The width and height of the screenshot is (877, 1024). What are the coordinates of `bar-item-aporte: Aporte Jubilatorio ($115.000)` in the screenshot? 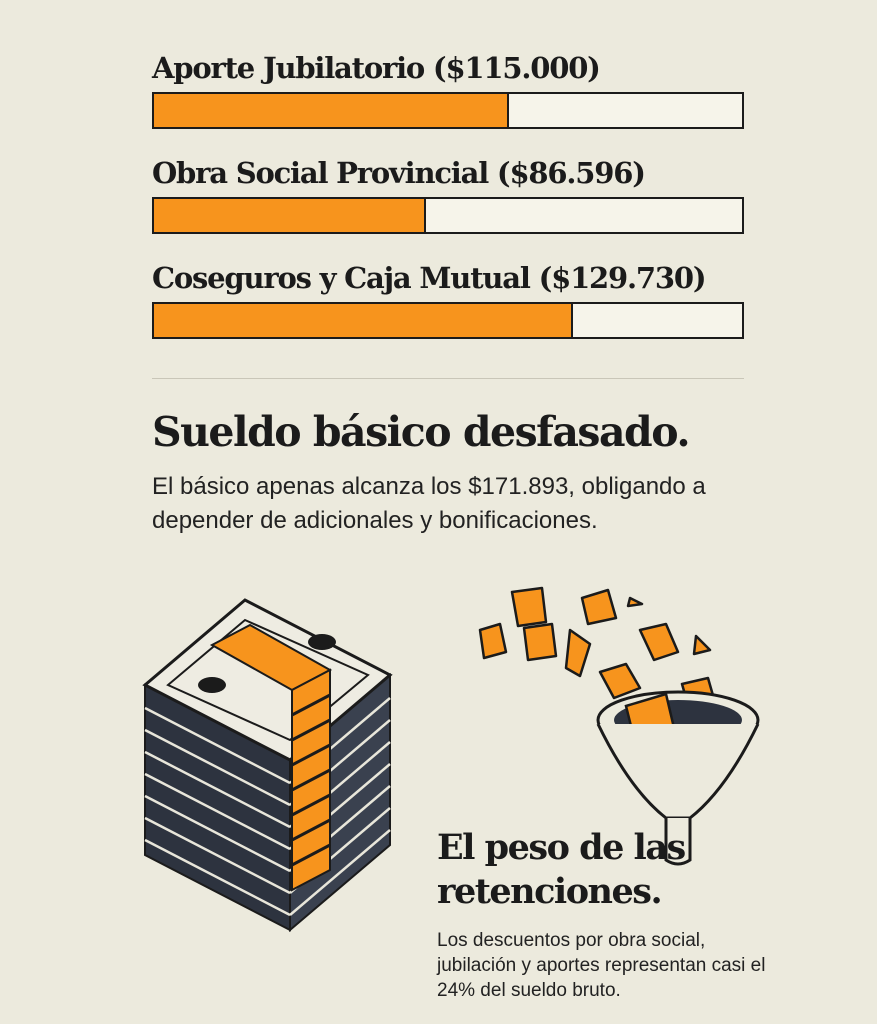 It's located at (448, 88).